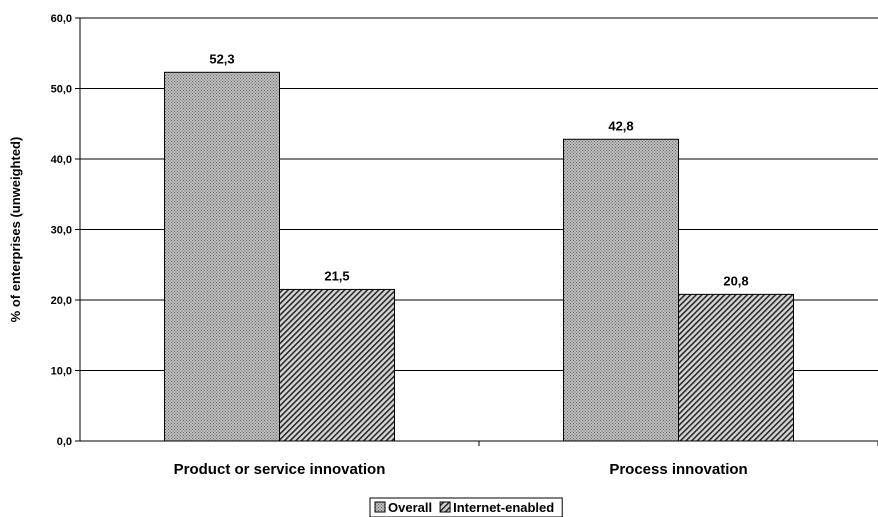 The width and height of the screenshot is (878, 517). What do you see at coordinates (61, 231) in the screenshot?
I see `y-tick-label: 30,0` at bounding box center [61, 231].